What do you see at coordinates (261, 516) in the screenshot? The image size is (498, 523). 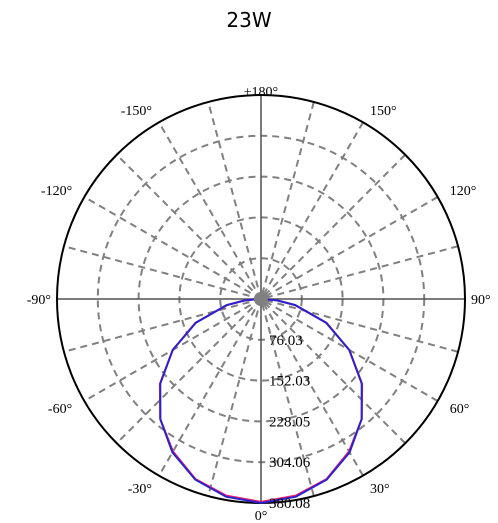 I see `angle-label: 0°` at bounding box center [261, 516].